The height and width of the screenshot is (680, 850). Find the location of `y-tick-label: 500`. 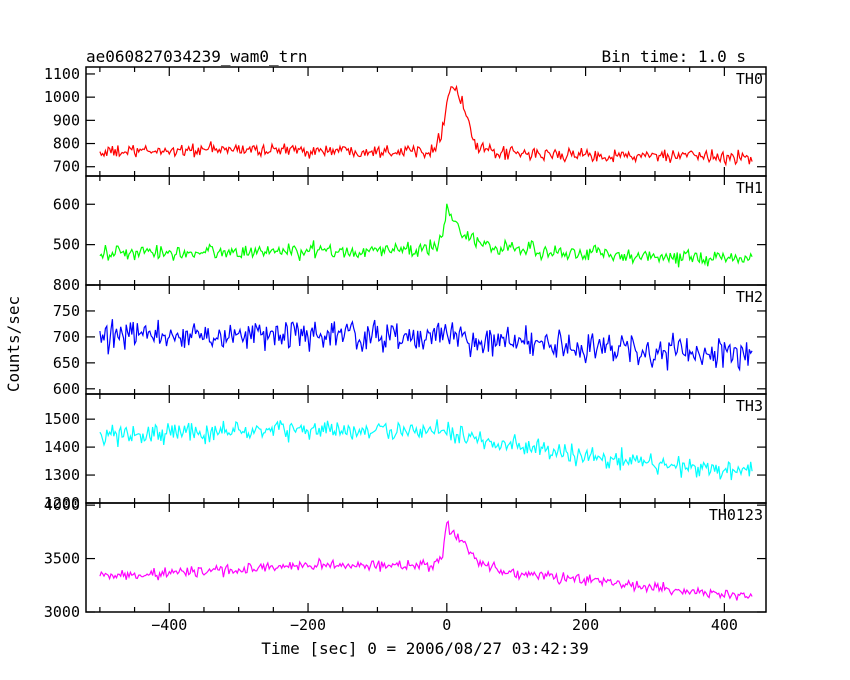

y-tick-label: 500 is located at coordinates (66, 245).